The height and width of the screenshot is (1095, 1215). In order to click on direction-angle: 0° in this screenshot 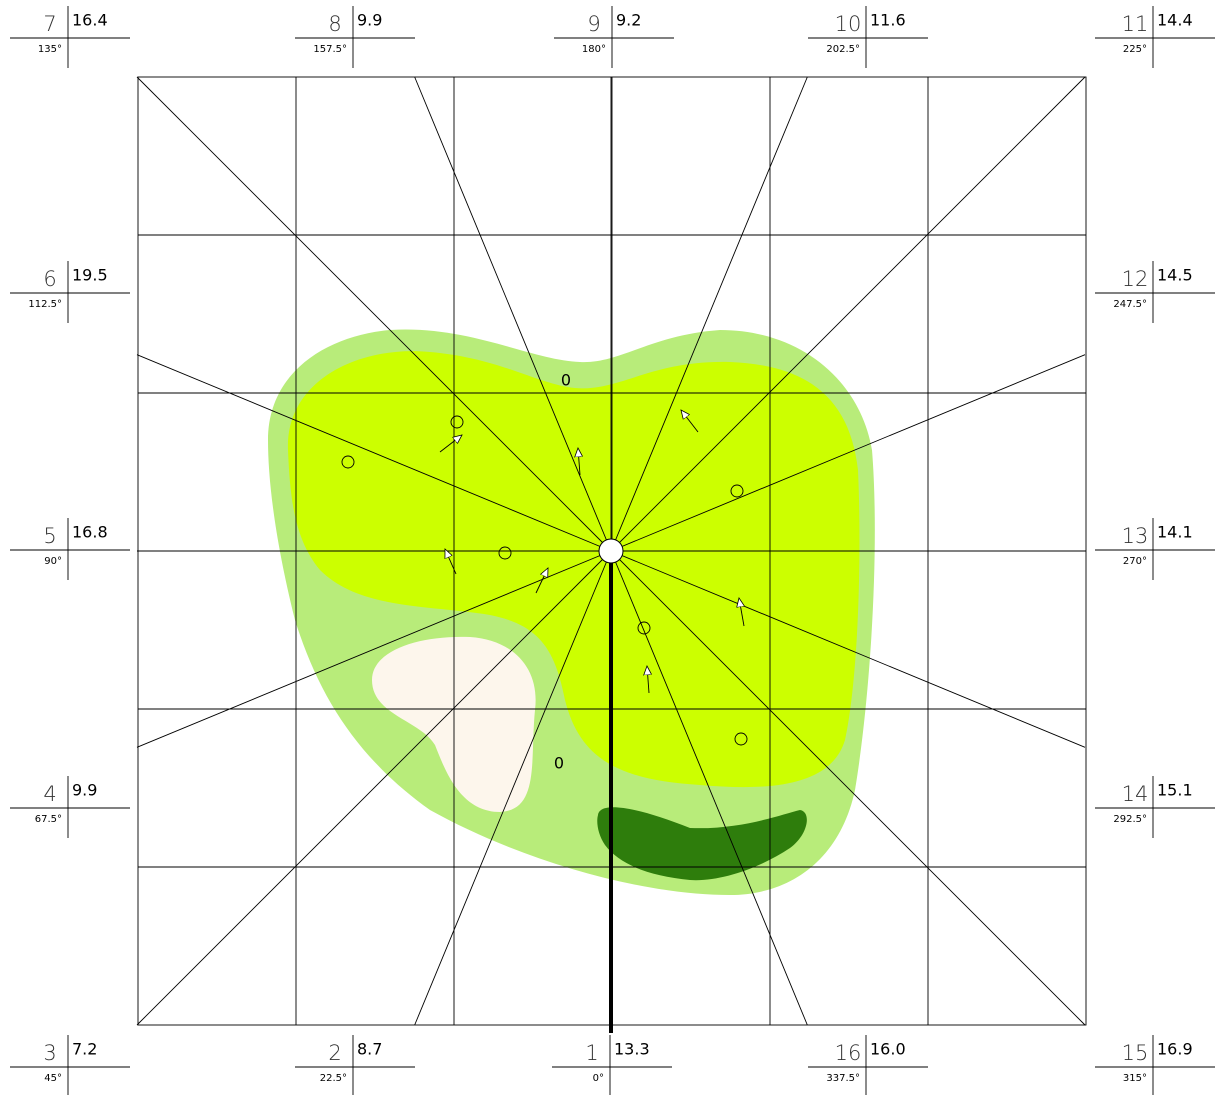, I will do `click(598, 1078)`.